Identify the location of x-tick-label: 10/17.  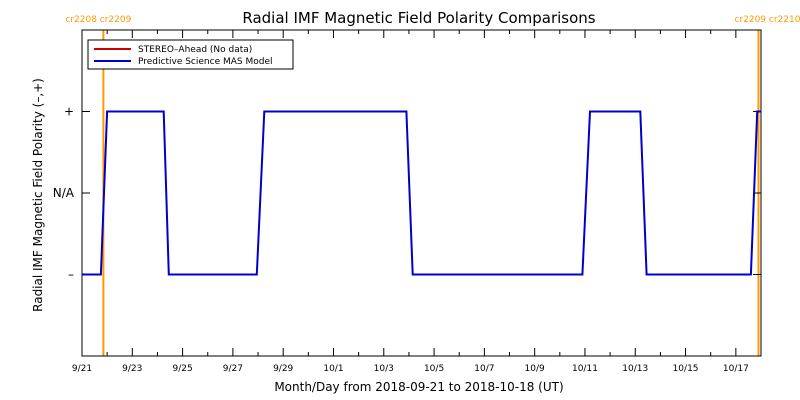
(736, 369).